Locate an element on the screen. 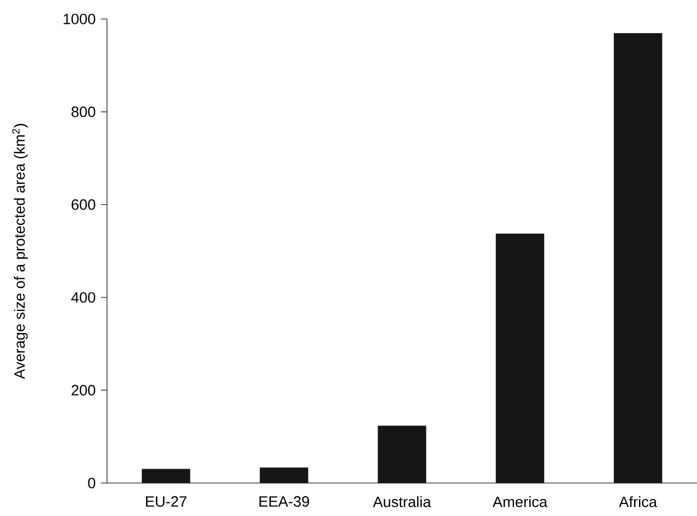  y-tick-label: 400 is located at coordinates (83, 297).